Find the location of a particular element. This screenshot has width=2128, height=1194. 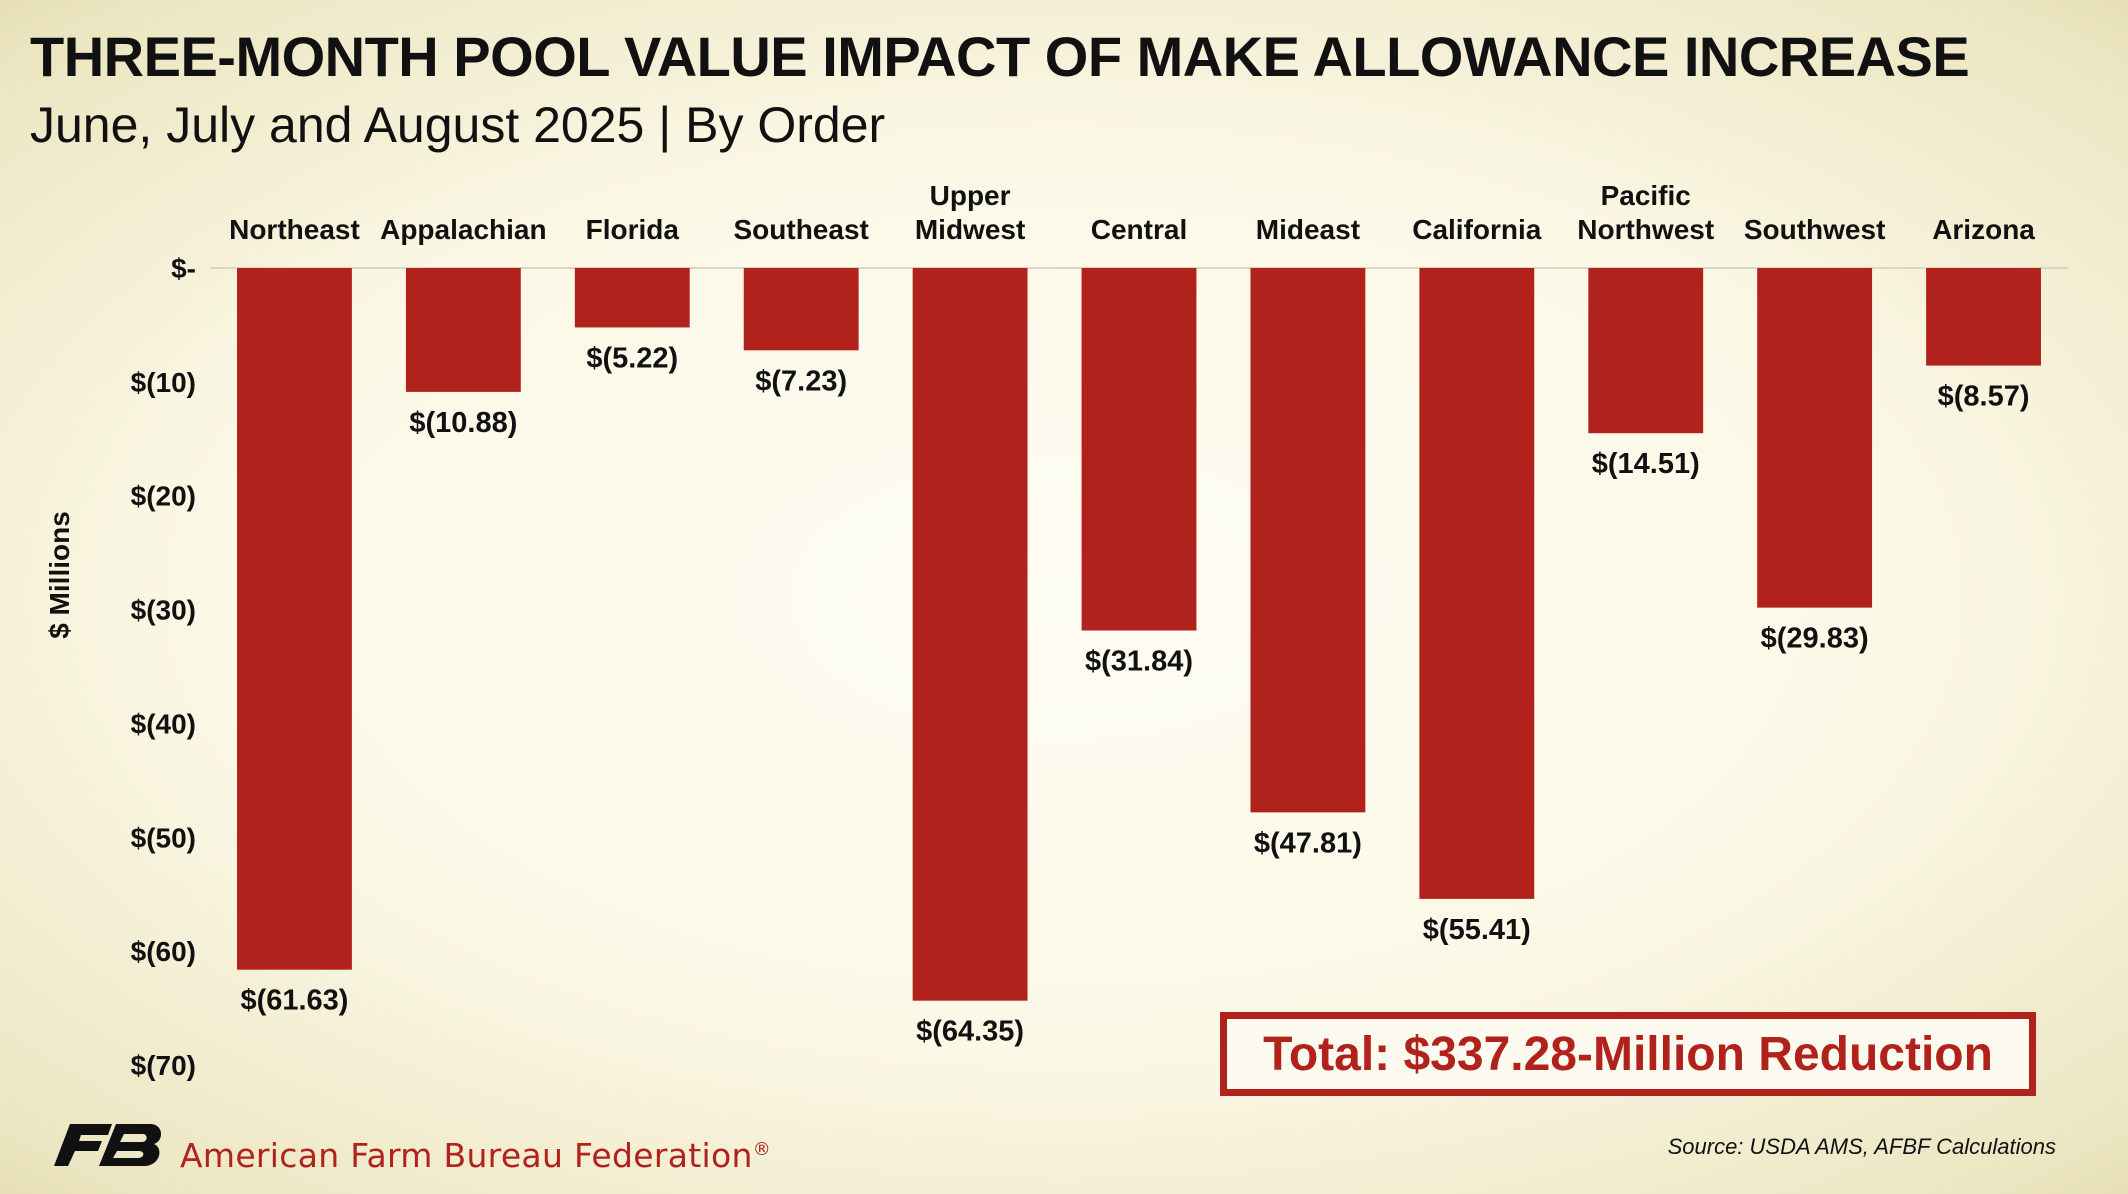

y-tick-label: $(40) is located at coordinates (163, 723).